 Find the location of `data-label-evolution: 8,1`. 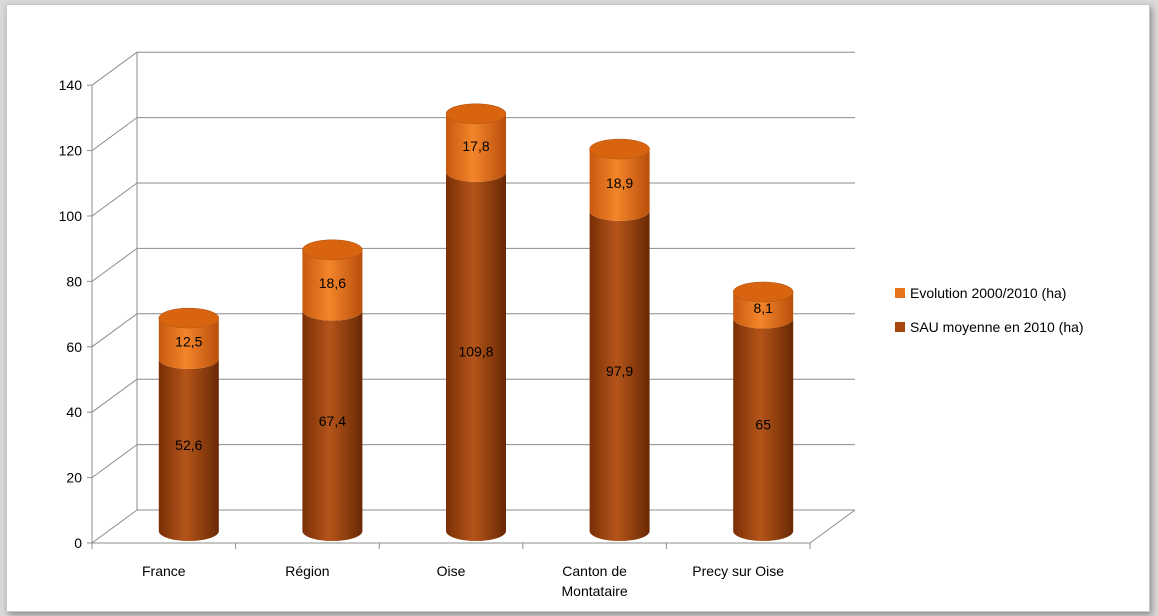

data-label-evolution: 8,1 is located at coordinates (763, 308).